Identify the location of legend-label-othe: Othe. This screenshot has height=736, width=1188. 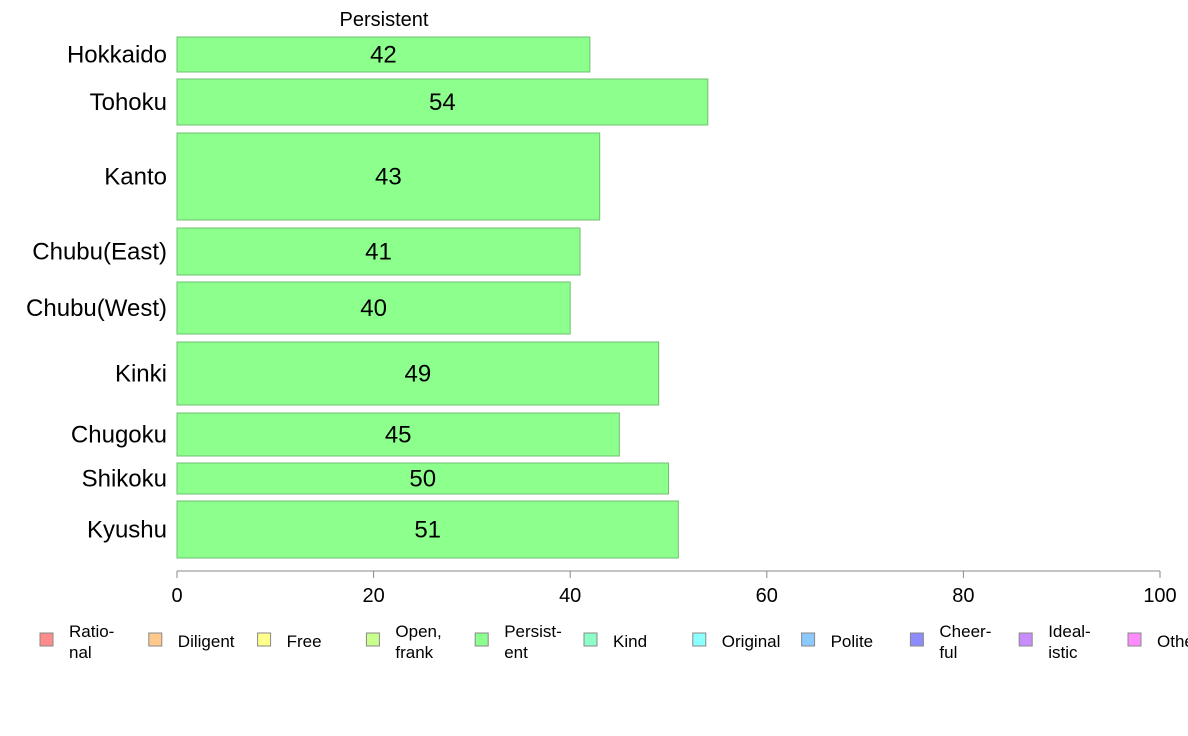
(1172, 641).